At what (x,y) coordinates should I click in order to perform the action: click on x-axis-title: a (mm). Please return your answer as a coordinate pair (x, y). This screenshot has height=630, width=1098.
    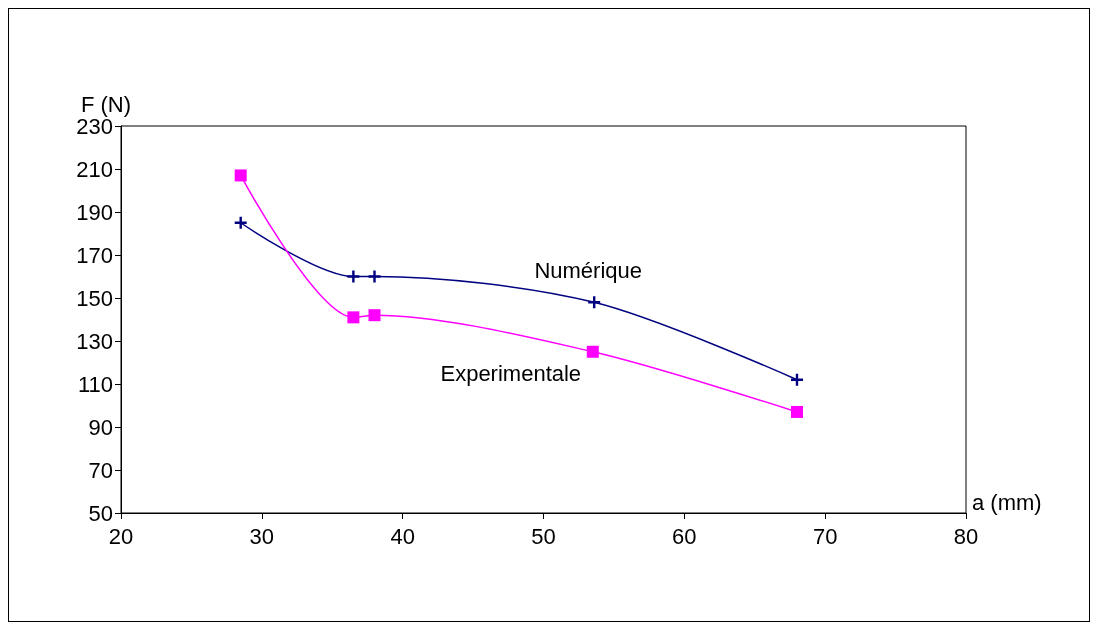
    Looking at the image, I should click on (1007, 502).